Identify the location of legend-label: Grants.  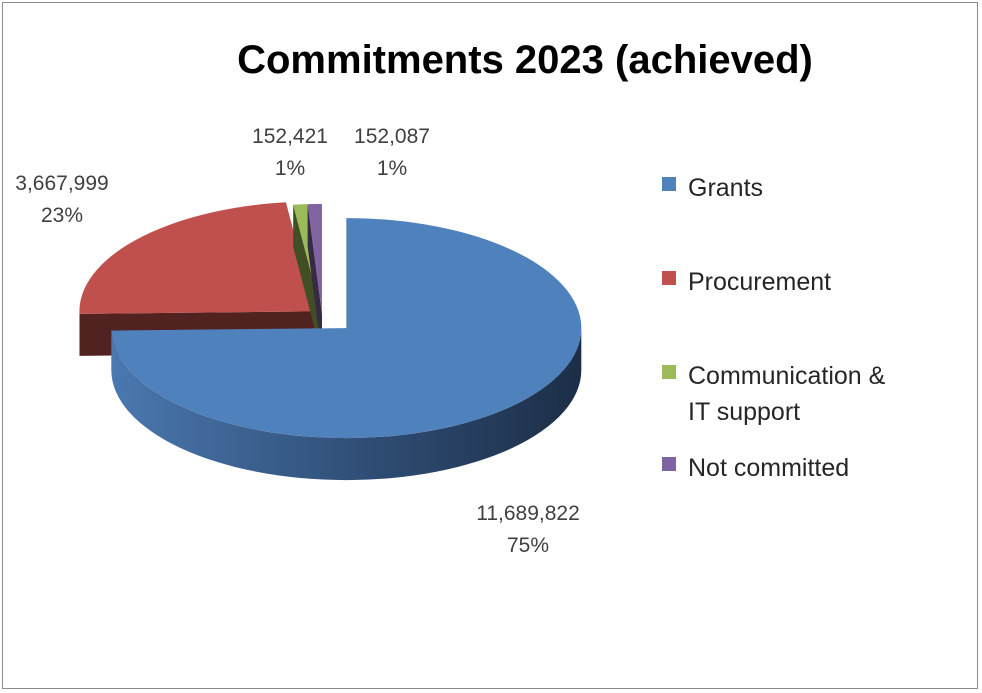
(725, 188).